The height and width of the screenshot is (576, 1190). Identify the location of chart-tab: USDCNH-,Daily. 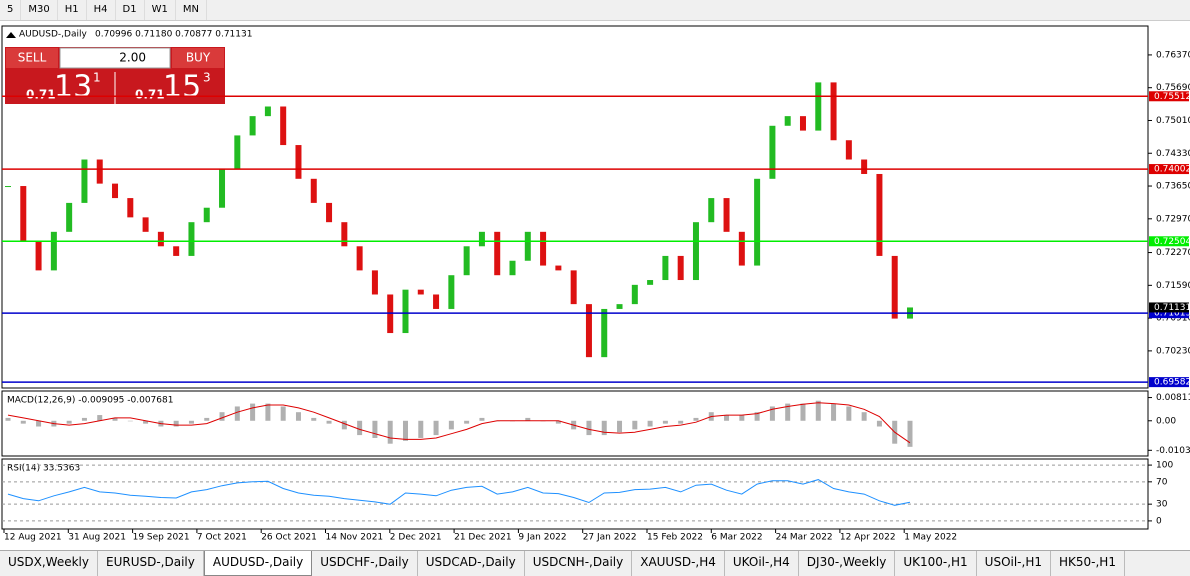
(579, 563).